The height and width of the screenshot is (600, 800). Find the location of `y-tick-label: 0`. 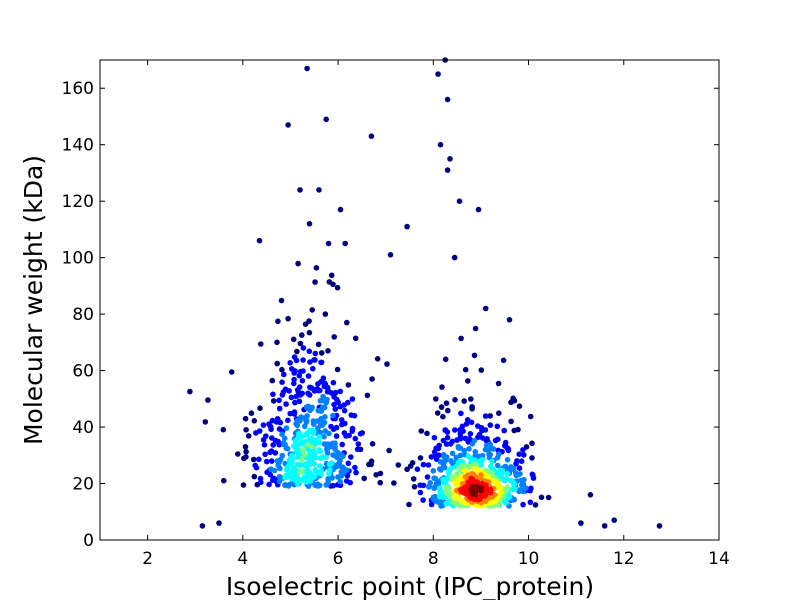

y-tick-label: 0 is located at coordinates (88, 541).